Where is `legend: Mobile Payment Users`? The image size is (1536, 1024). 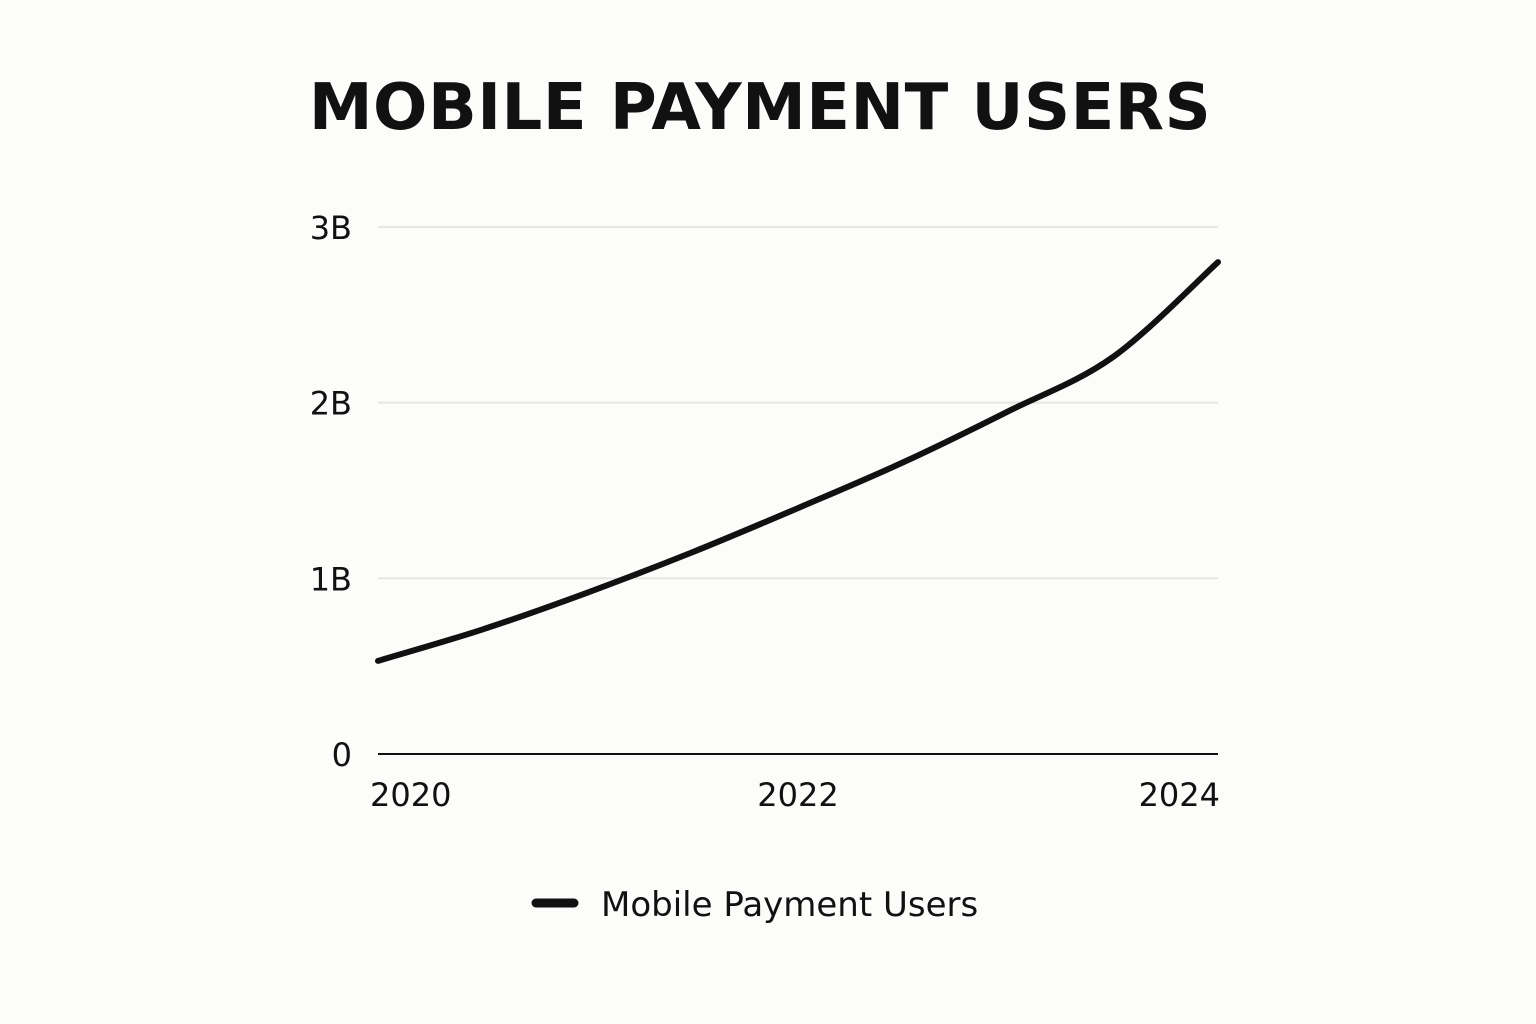 legend: Mobile Payment Users is located at coordinates (754, 905).